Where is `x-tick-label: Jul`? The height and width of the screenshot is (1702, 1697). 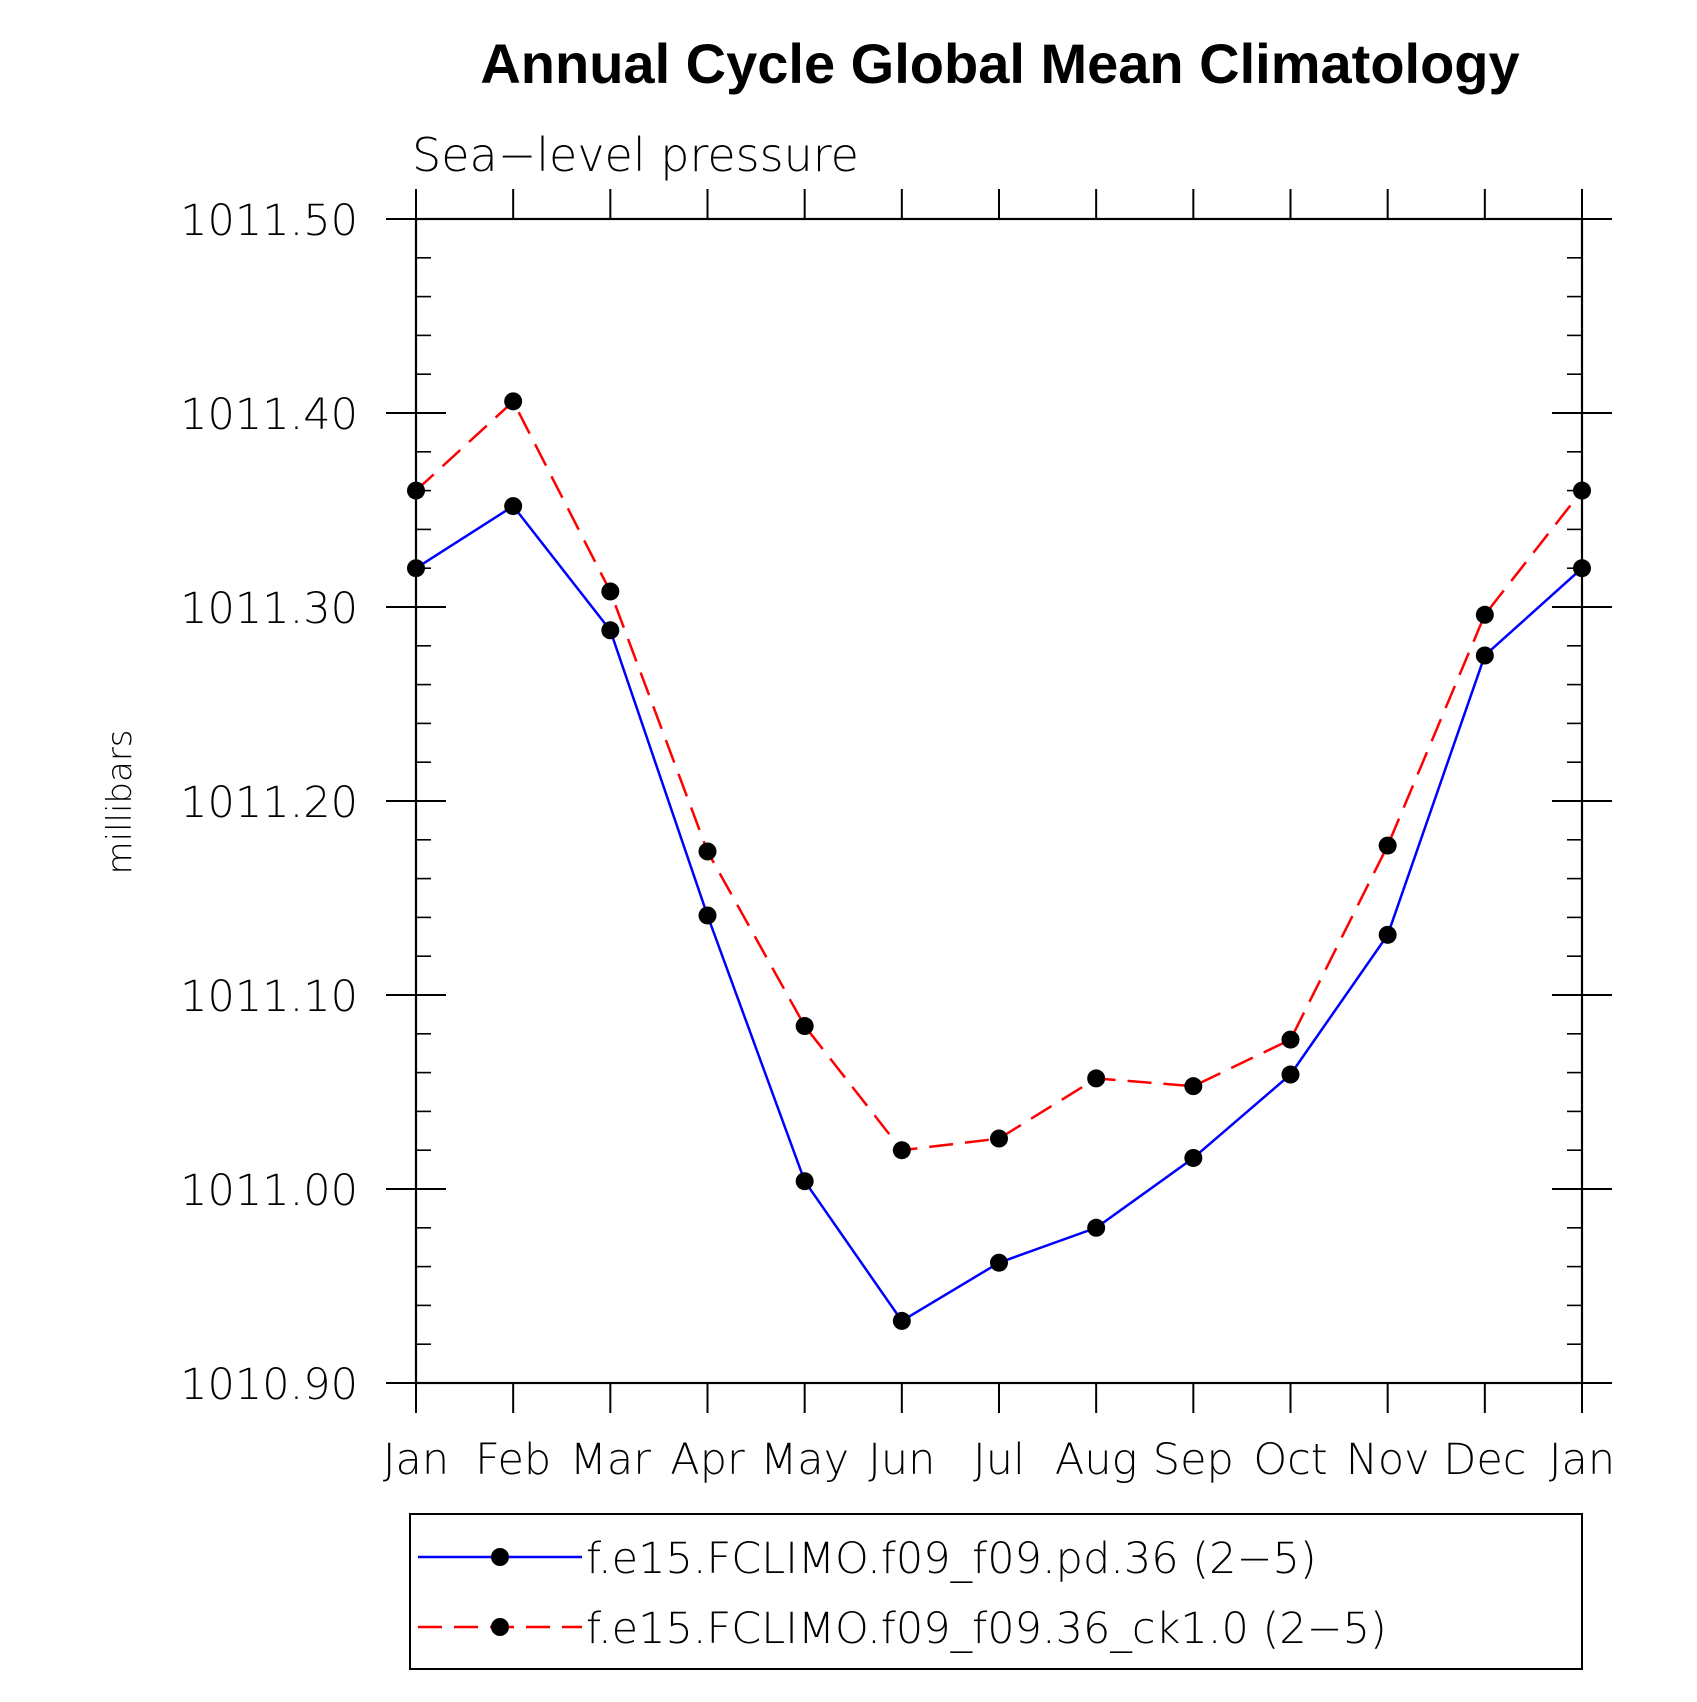
x-tick-label: Jul is located at coordinates (999, 1460).